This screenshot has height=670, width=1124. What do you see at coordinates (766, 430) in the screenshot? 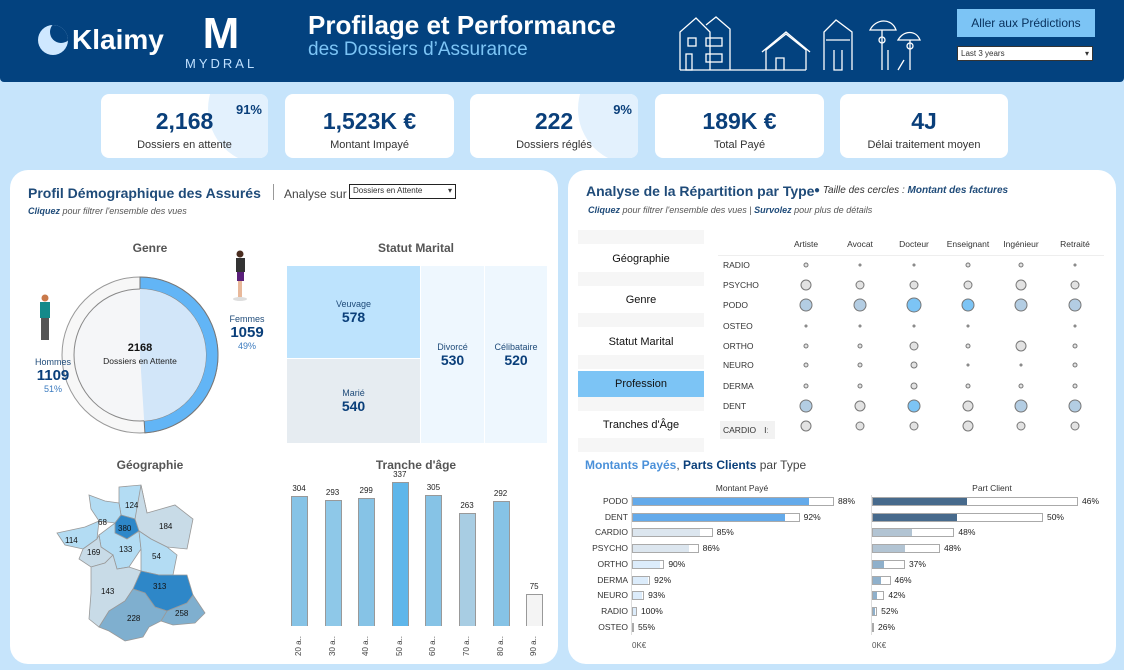
I see `sort-icon: Iː` at bounding box center [766, 430].